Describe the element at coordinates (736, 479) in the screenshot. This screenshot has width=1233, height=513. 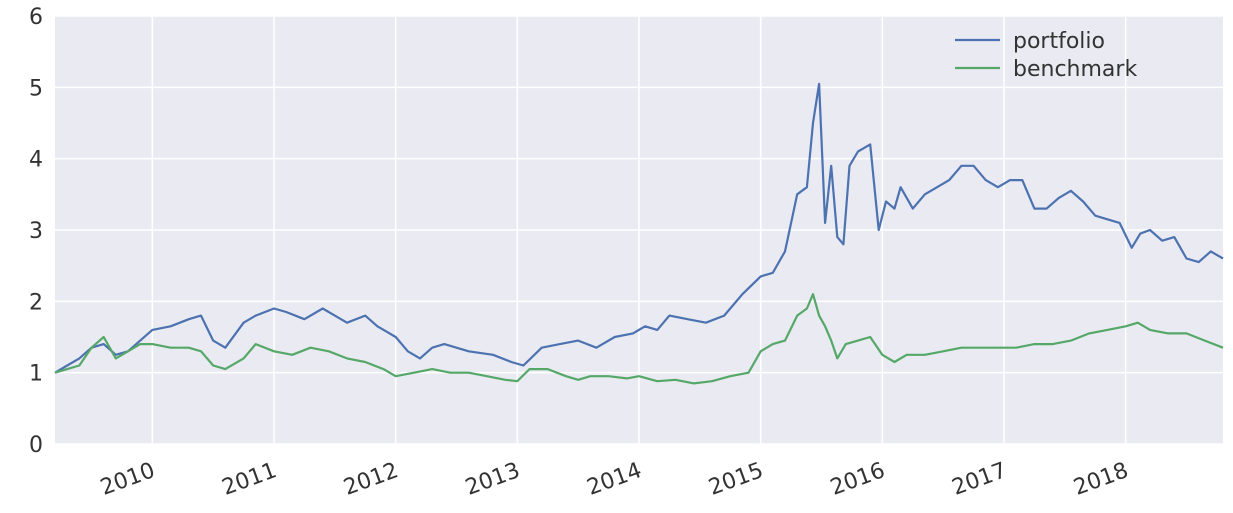
I see `x-tick-label: 2015` at that location.